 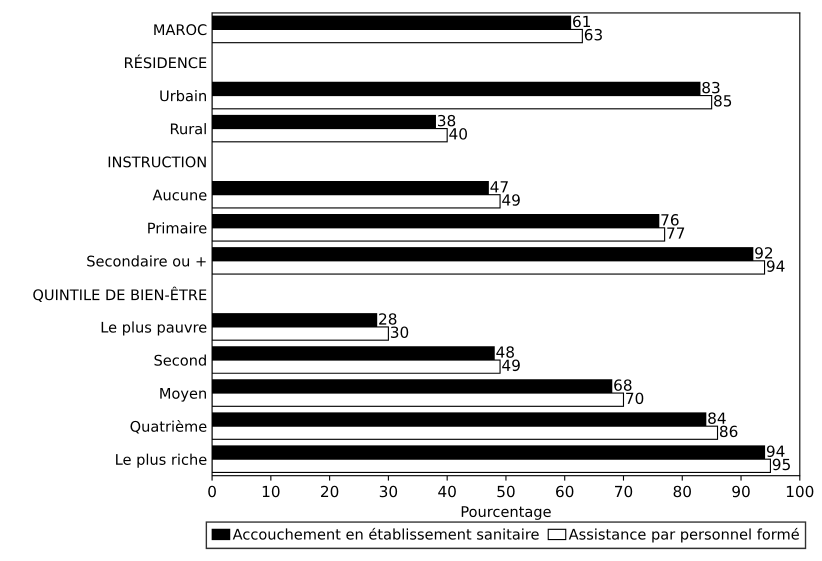 I want to click on x-tick-label: 60, so click(x=565, y=492).